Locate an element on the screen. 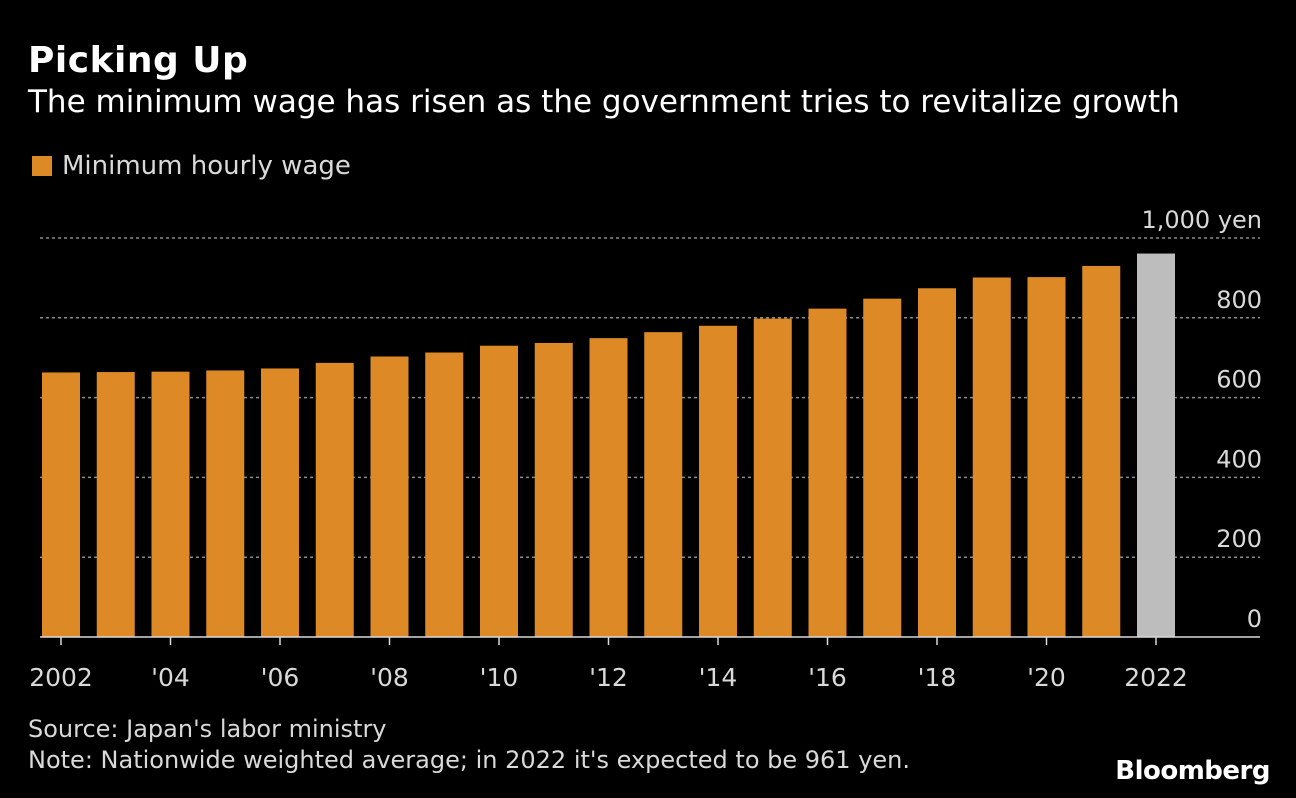 This screenshot has height=798, width=1296. x-tick-label: 2002 is located at coordinates (61, 677).